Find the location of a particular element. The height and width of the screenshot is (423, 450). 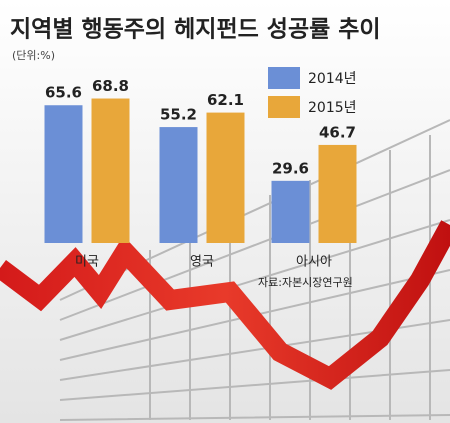

value-label: 46.7 is located at coordinates (337, 132).